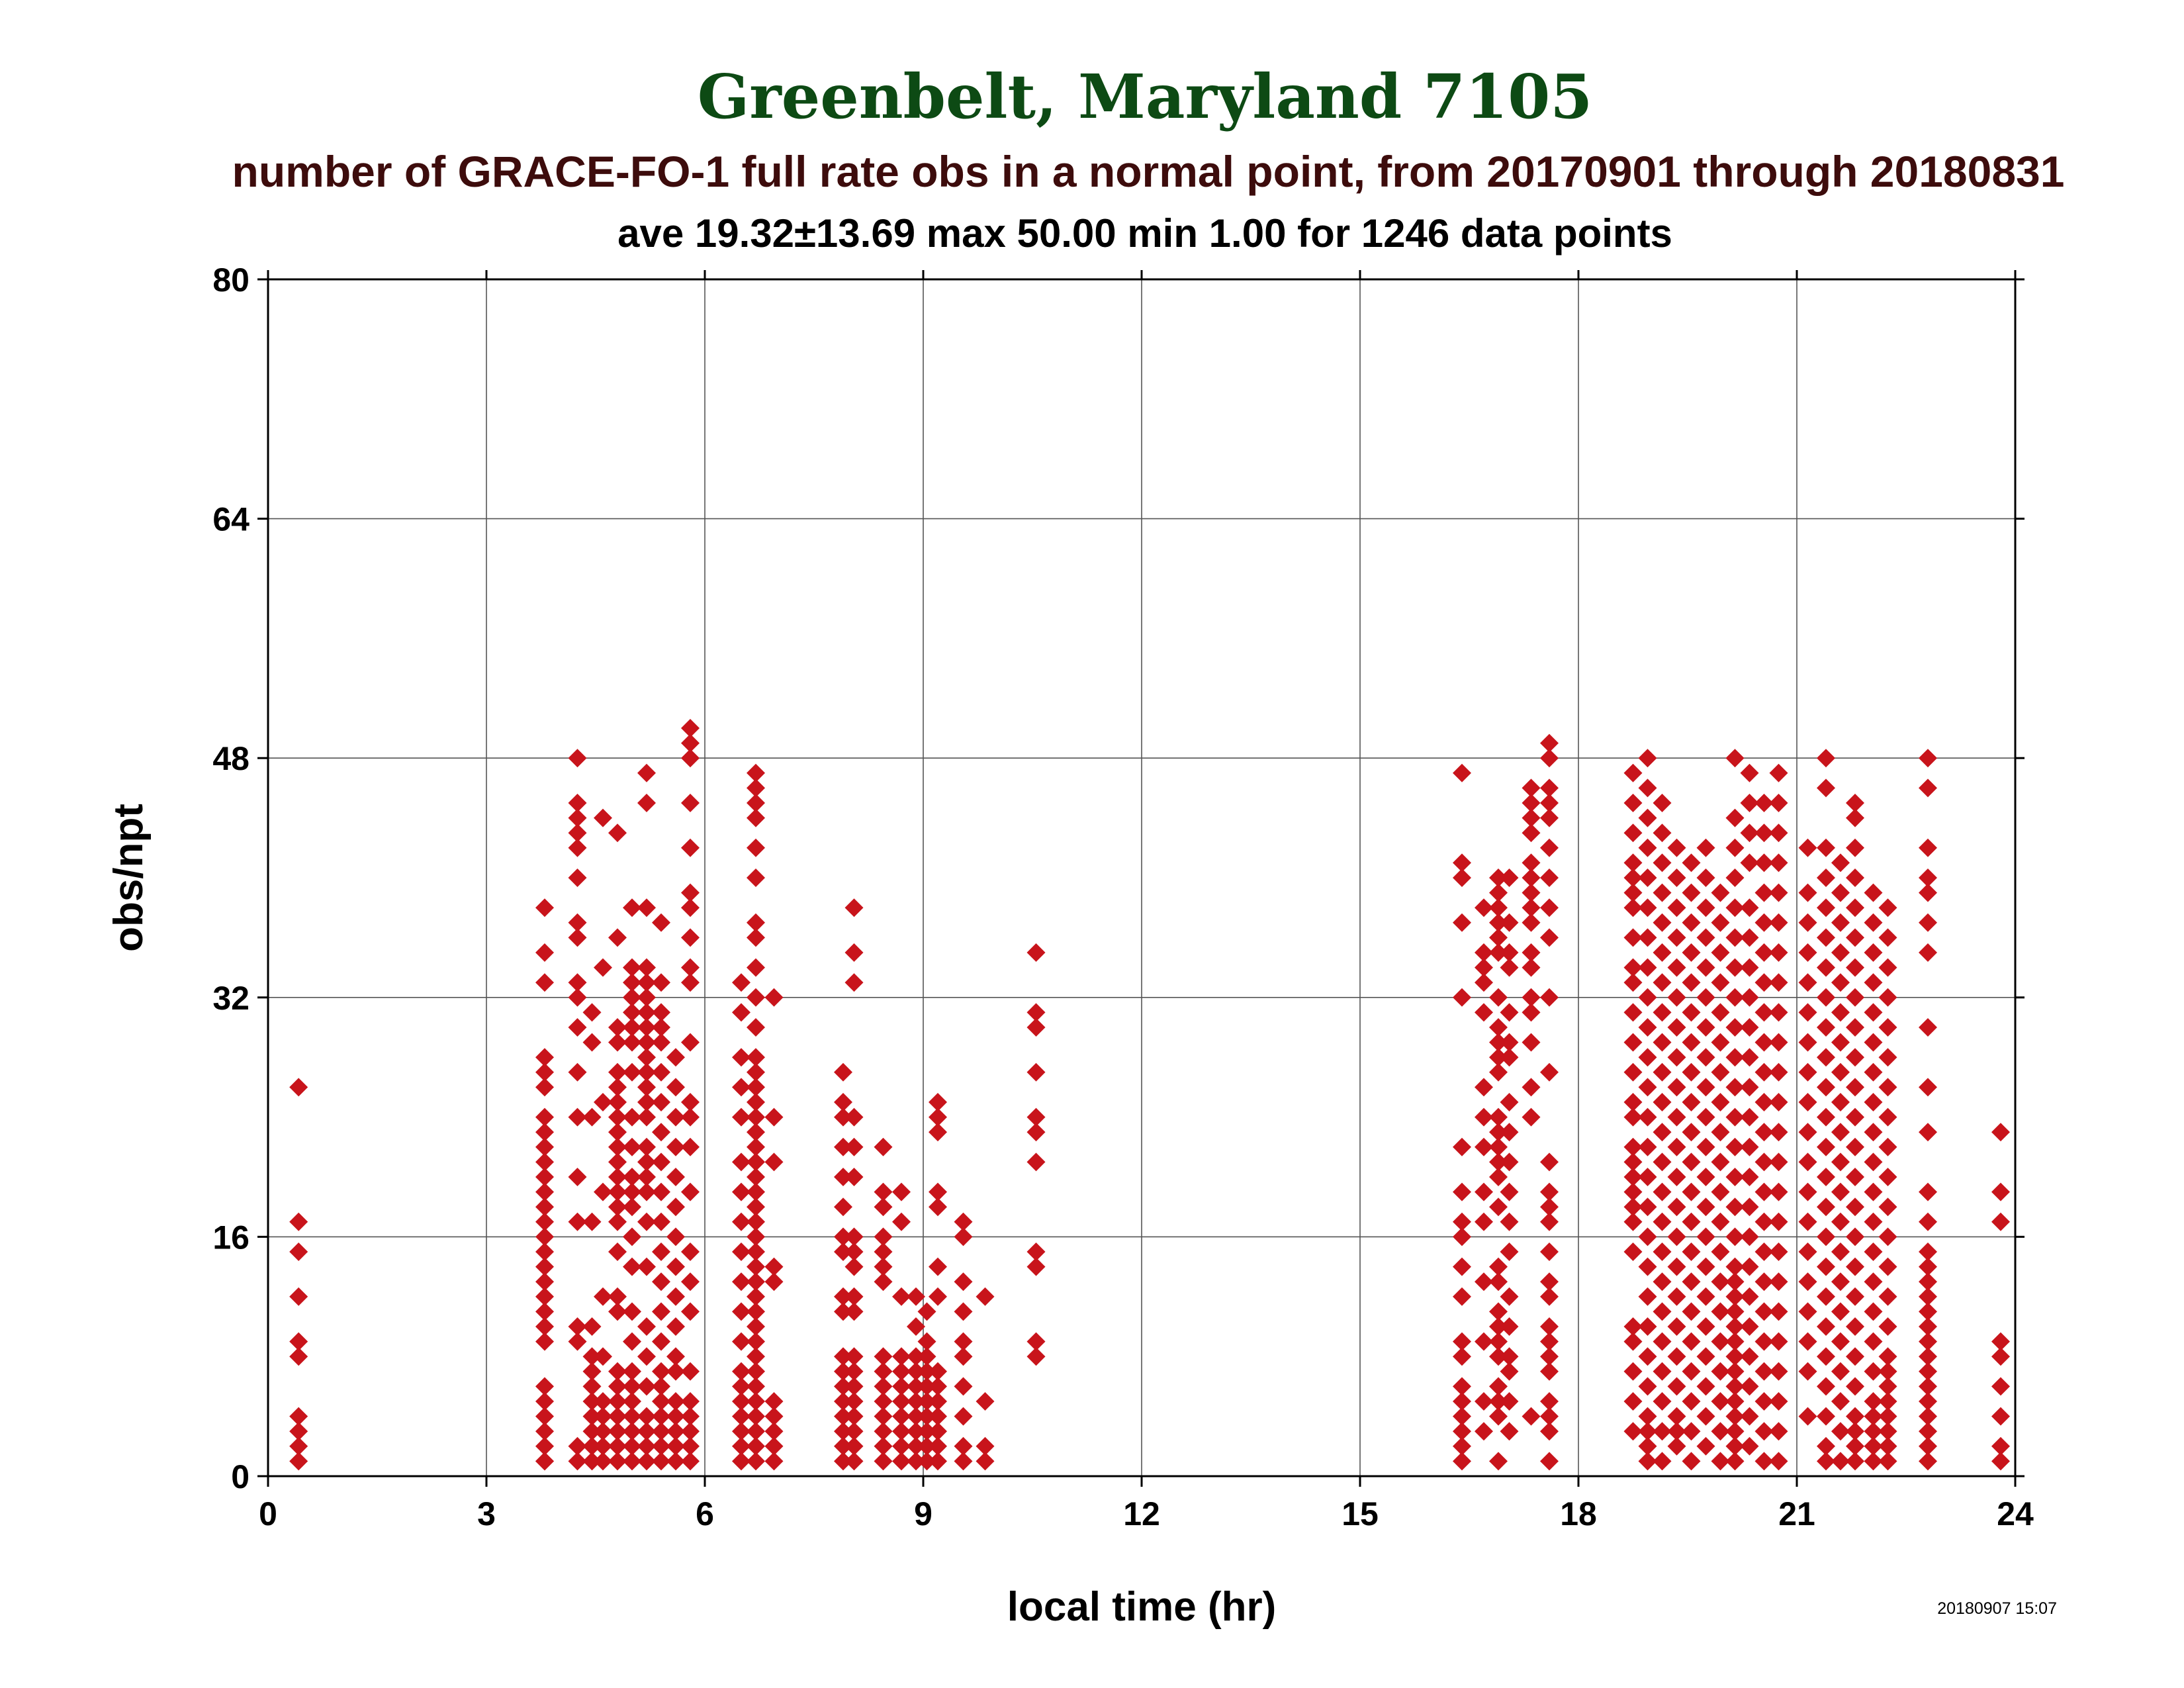 The width and height of the screenshot is (2184, 1688). I want to click on y-tick-label: 48, so click(231, 758).